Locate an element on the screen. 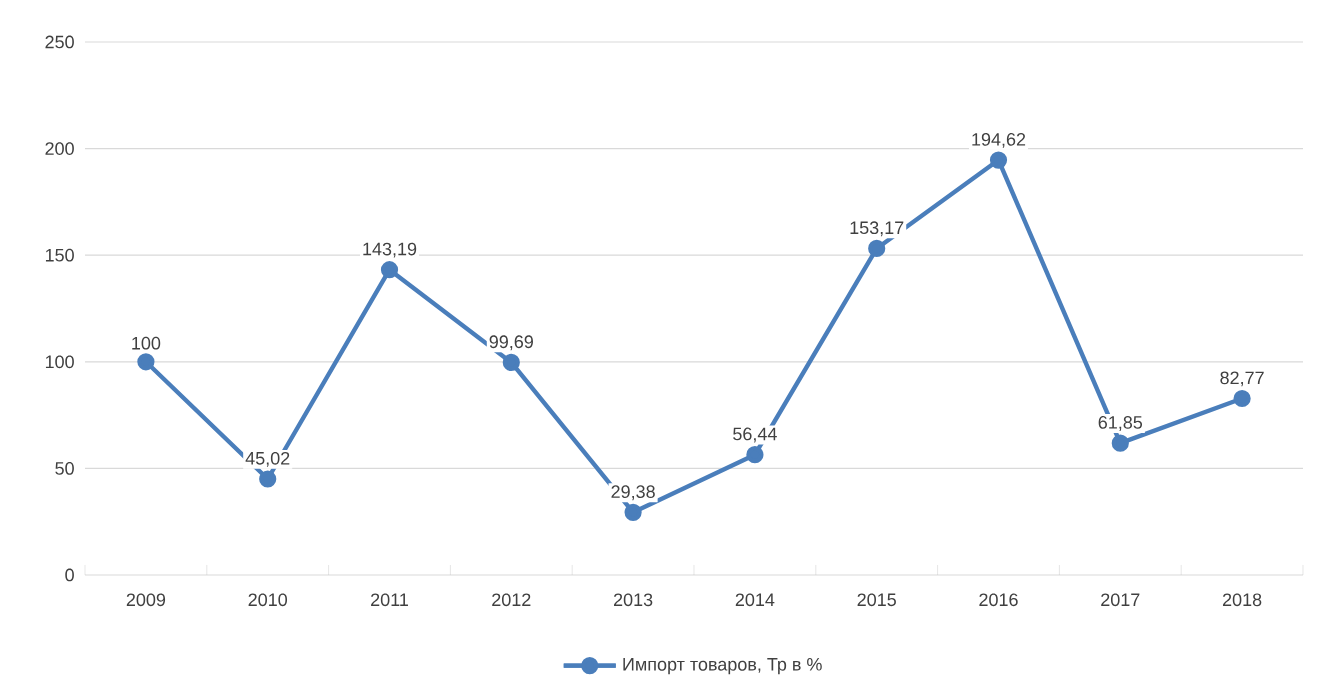 Image resolution: width=1322 pixels, height=689 pixels. y-tick-label: 200 is located at coordinates (59, 148).